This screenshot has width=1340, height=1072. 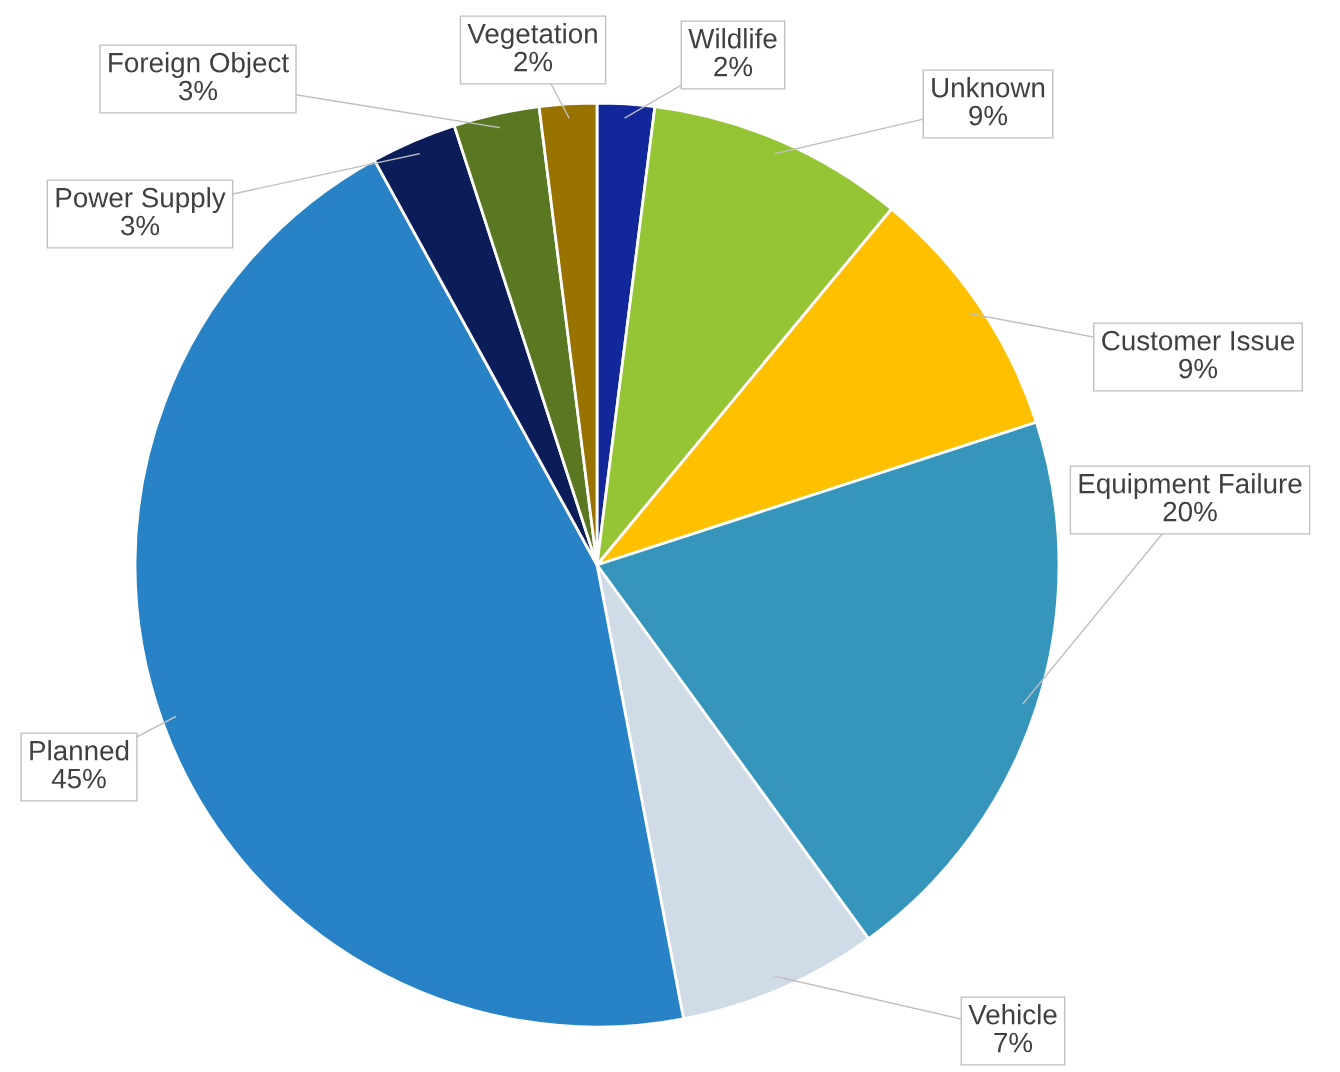 I want to click on data-label: 20%, so click(x=1190, y=511).